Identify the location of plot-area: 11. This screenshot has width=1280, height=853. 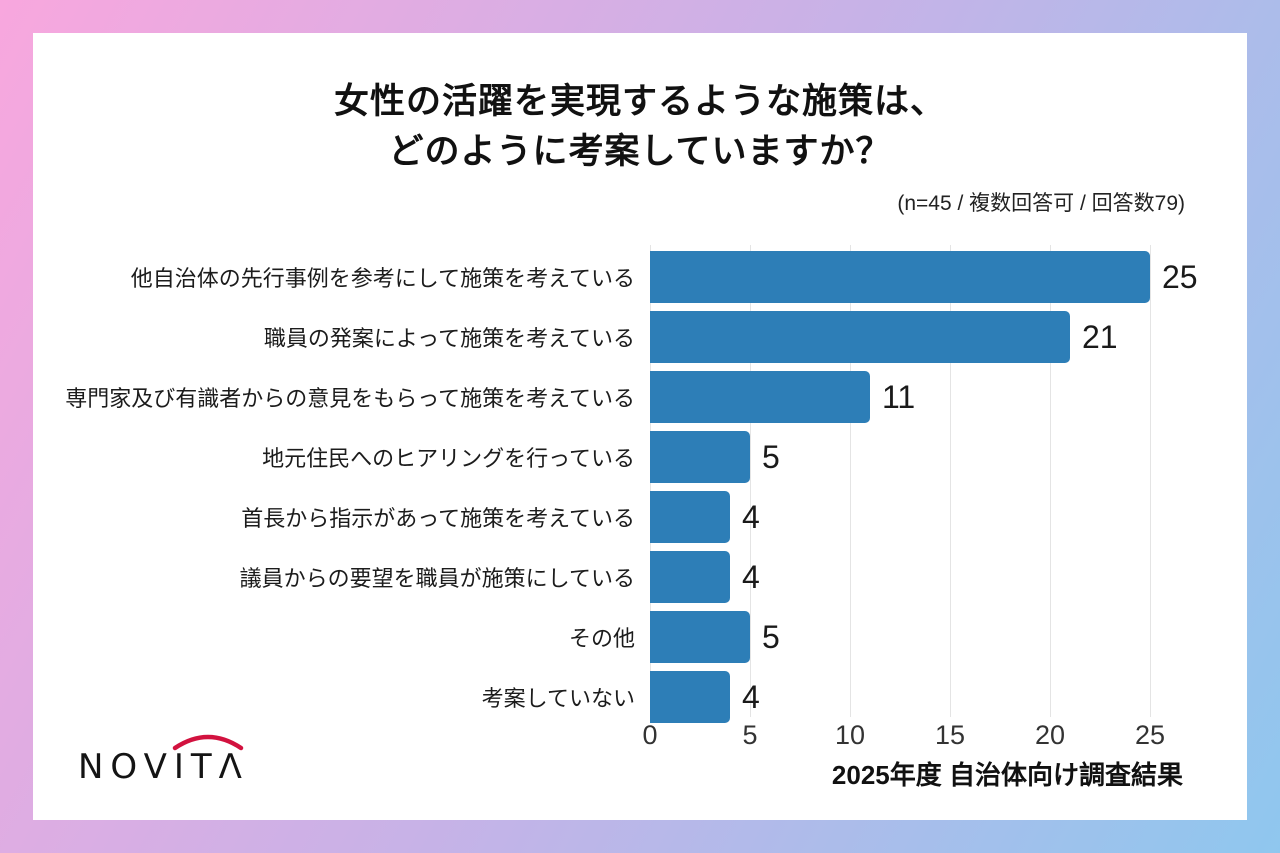
(948, 397).